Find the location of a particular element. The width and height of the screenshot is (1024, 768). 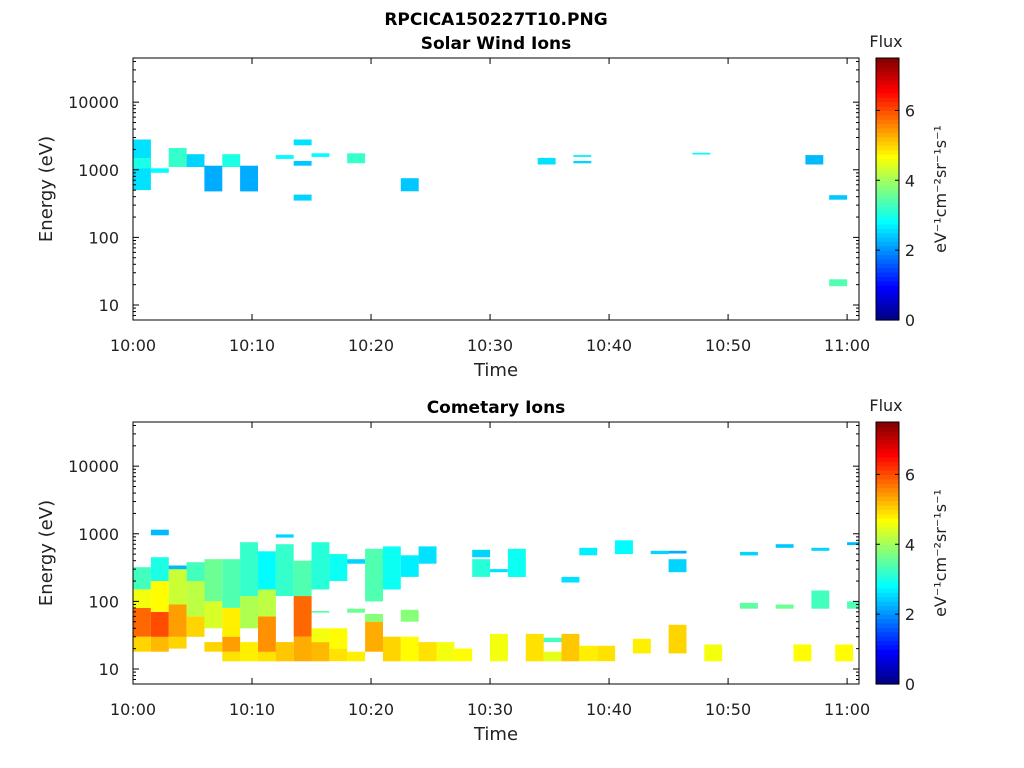

colorbar-tick-label: 2 is located at coordinates (910, 614).